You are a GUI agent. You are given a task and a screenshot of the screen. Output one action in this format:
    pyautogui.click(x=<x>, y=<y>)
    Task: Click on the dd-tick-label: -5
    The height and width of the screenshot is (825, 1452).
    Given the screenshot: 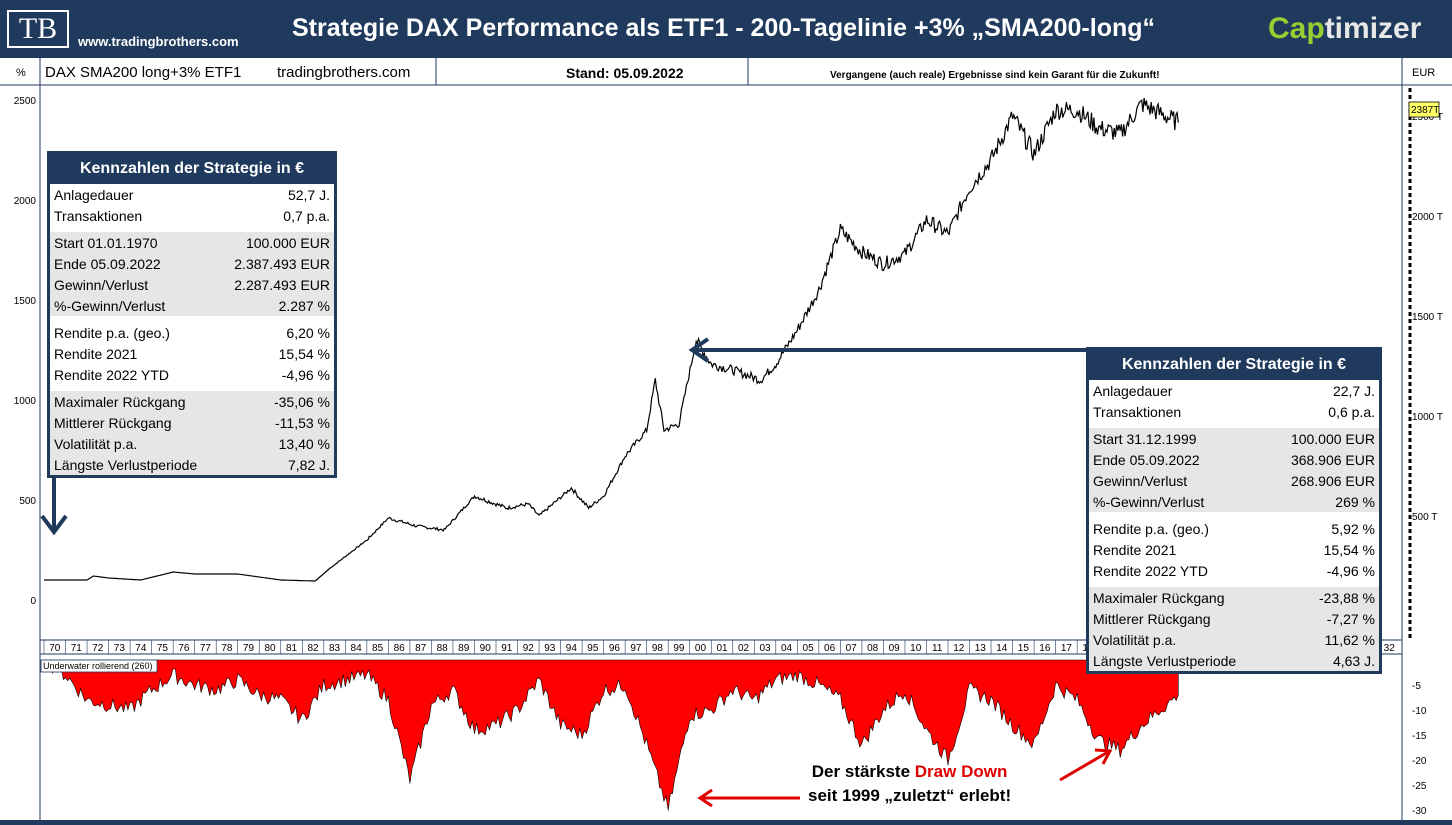 What is the action you would take?
    pyautogui.click(x=1416, y=686)
    